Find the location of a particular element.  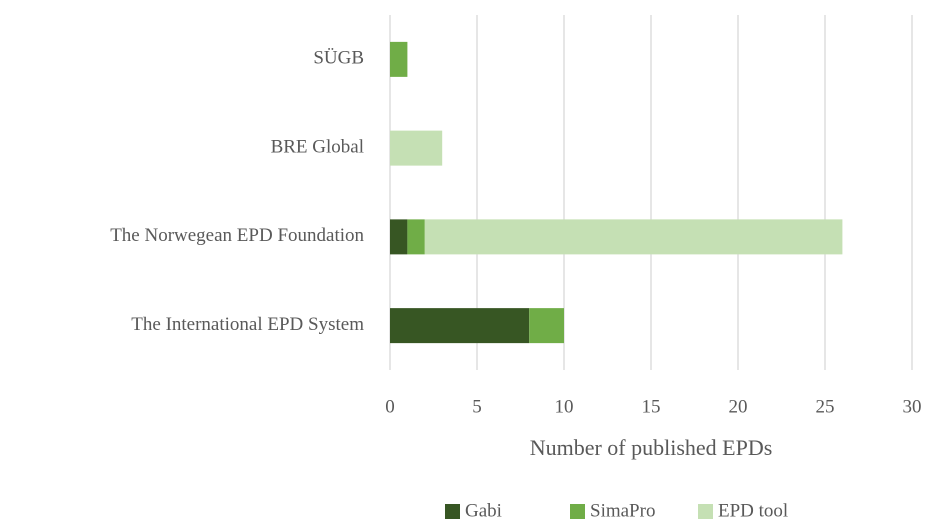

y-tick-label: The International EPD System is located at coordinates (247, 324).